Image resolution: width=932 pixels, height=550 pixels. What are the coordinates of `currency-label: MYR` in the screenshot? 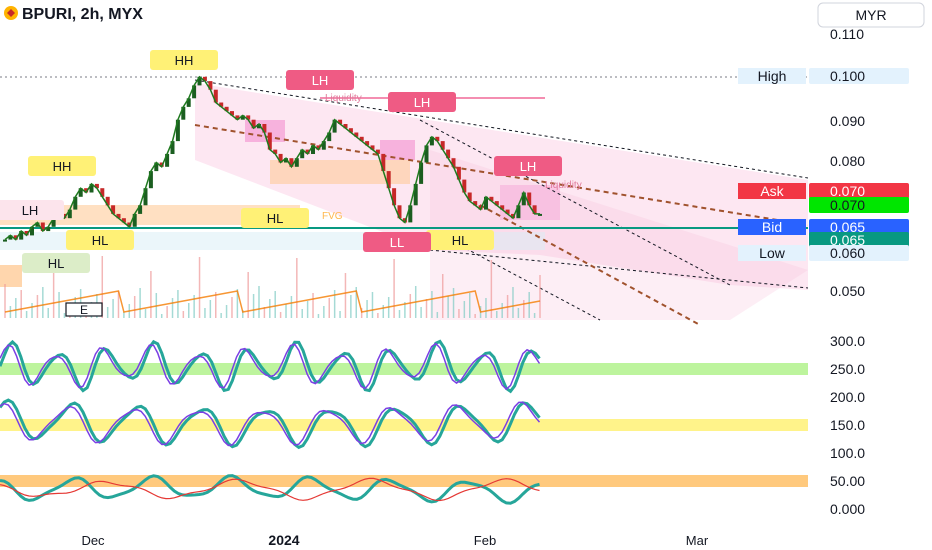 It's located at (870, 15).